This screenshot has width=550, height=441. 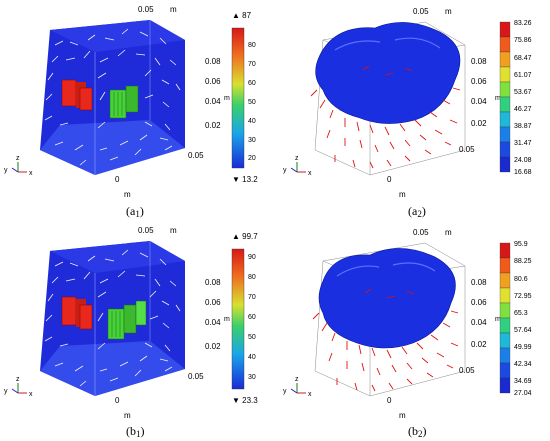 What do you see at coordinates (245, 400) in the screenshot?
I see `colorbar-min: ▼ 23.3` at bounding box center [245, 400].